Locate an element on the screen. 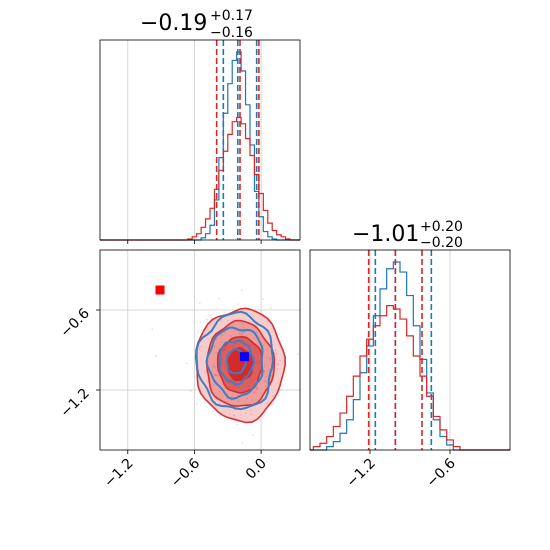  param1-x-tick-label-2: 0.0 is located at coordinates (256, 469).